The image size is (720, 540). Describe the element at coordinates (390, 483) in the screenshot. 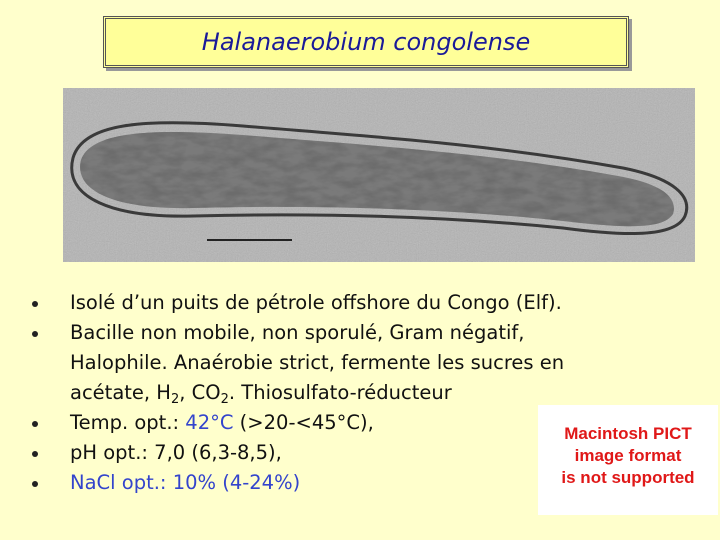

I see `bullet-line: NaCl opt.: 10% (4-24%)` at that location.